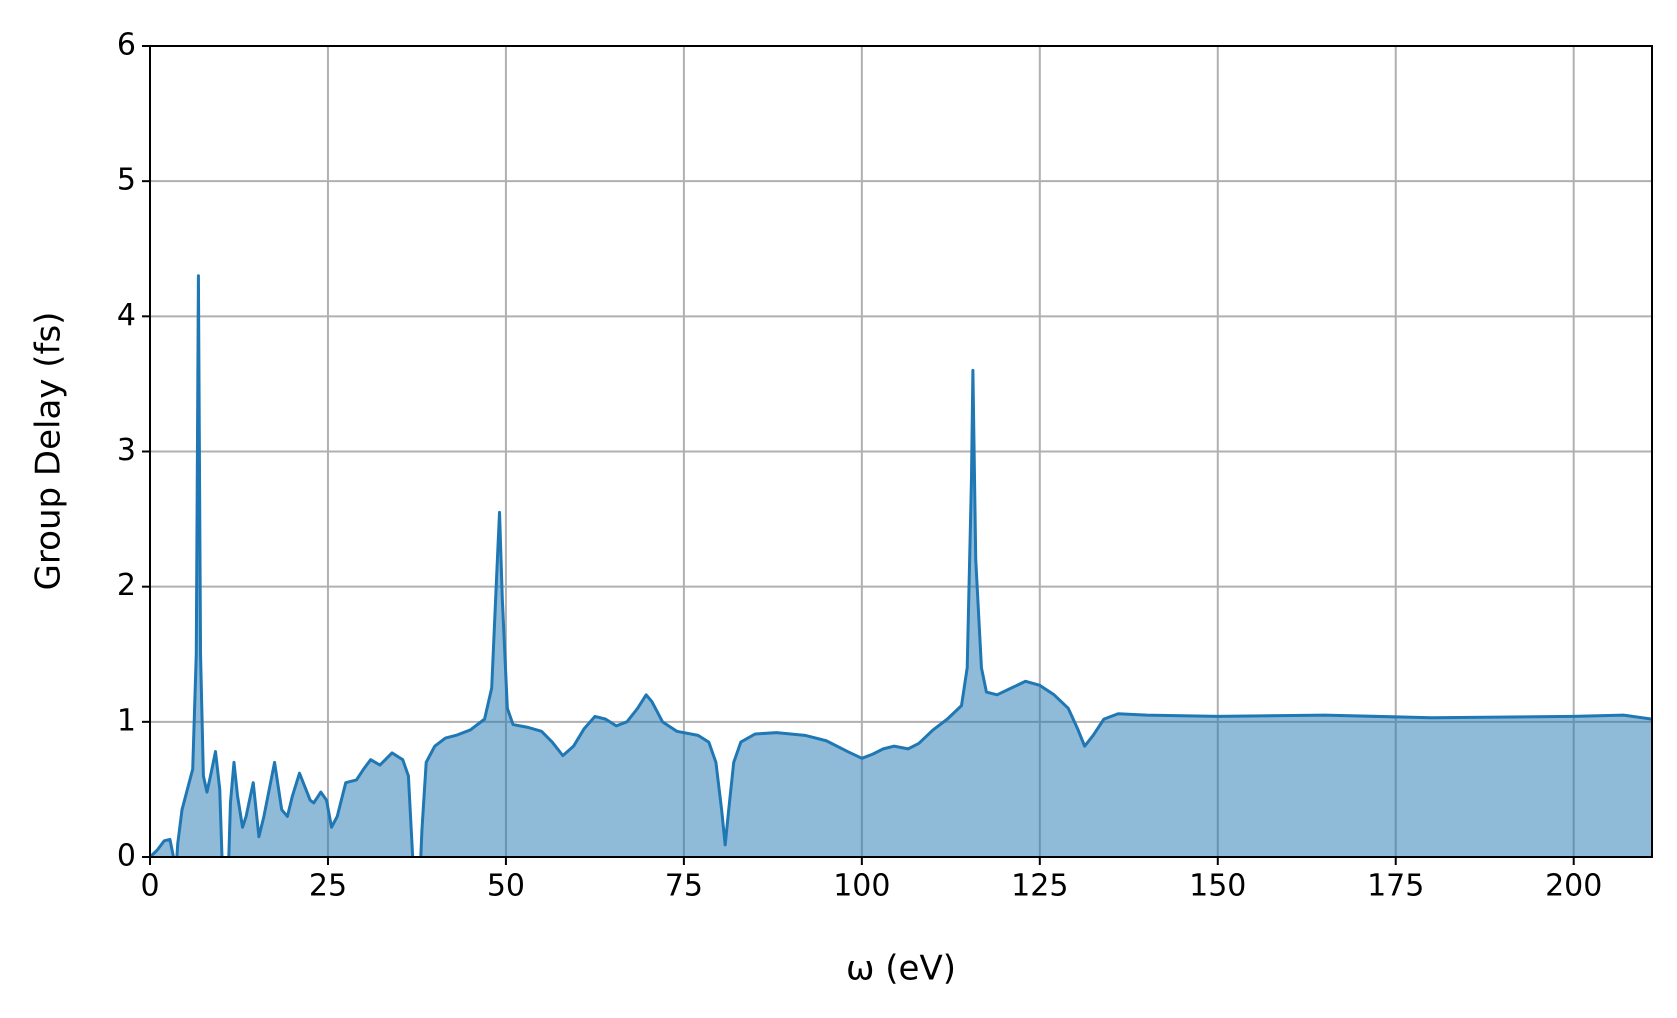  I want to click on y-tick-label: 3, so click(126, 450).